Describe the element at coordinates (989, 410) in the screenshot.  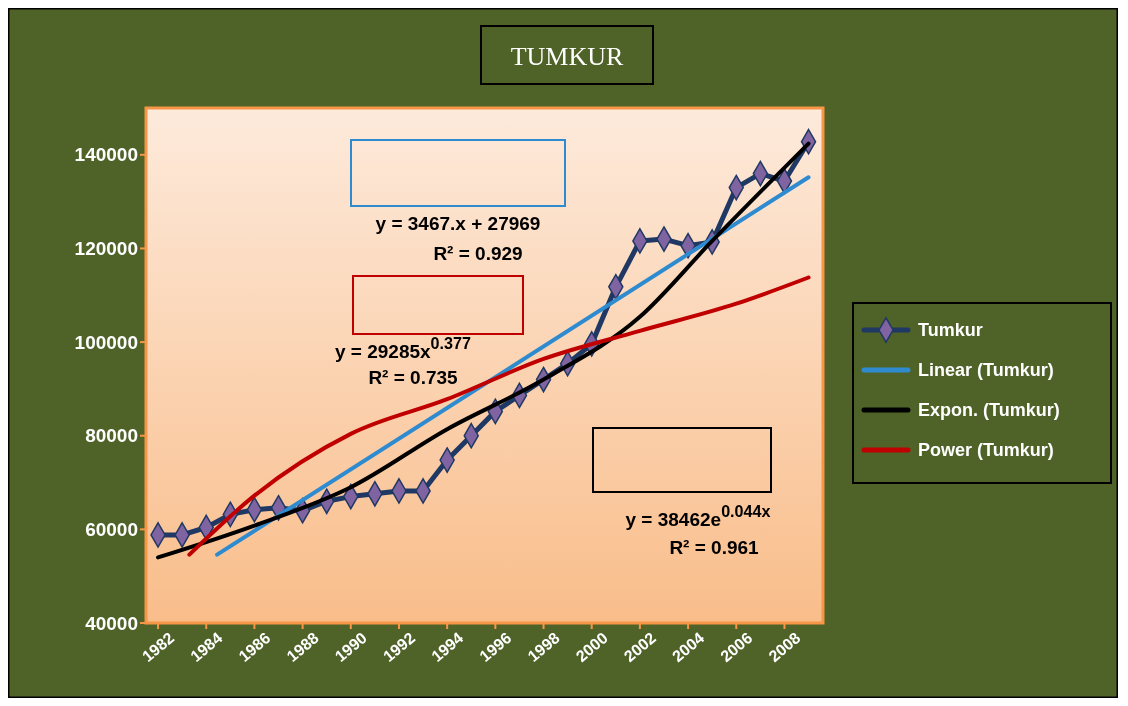
I see `legend-label: Expon. (Tumkur)` at that location.